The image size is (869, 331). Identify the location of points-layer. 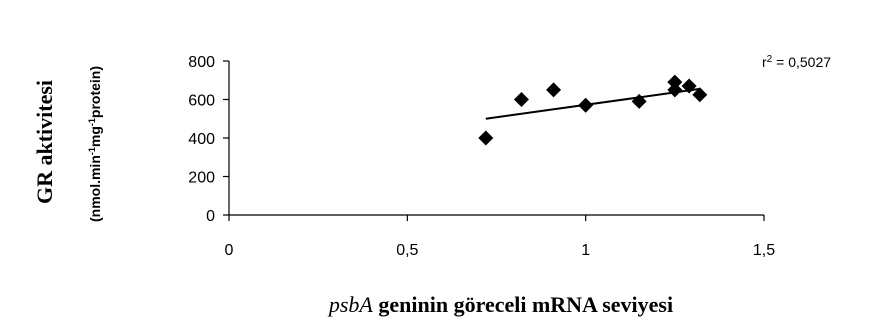
(593, 110).